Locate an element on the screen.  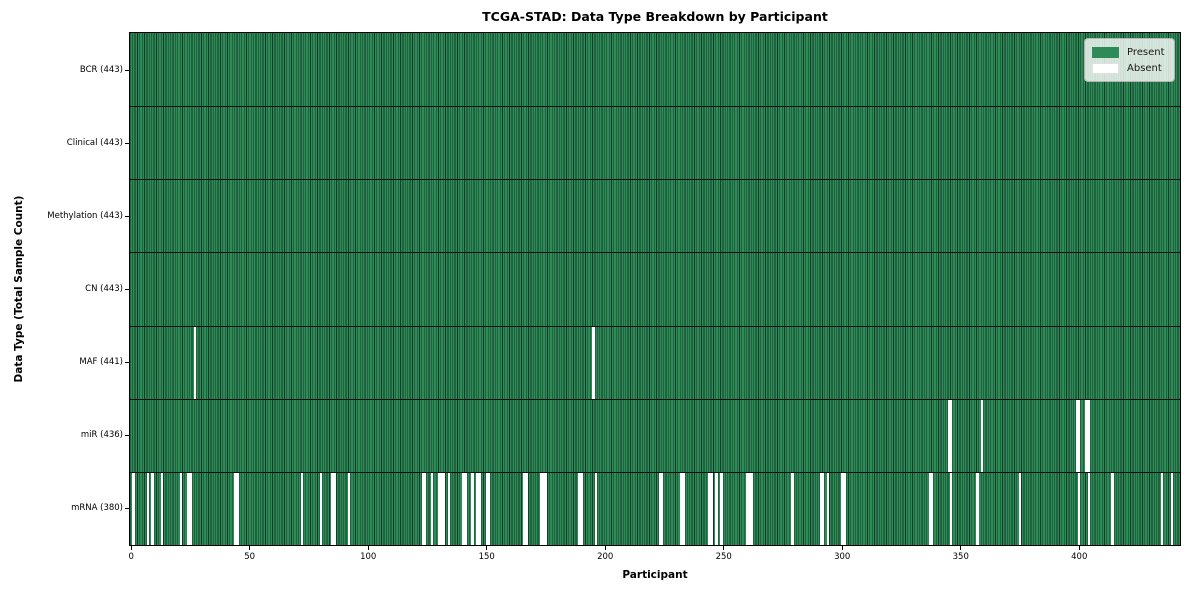
x-tick-label: 250 is located at coordinates (723, 557).